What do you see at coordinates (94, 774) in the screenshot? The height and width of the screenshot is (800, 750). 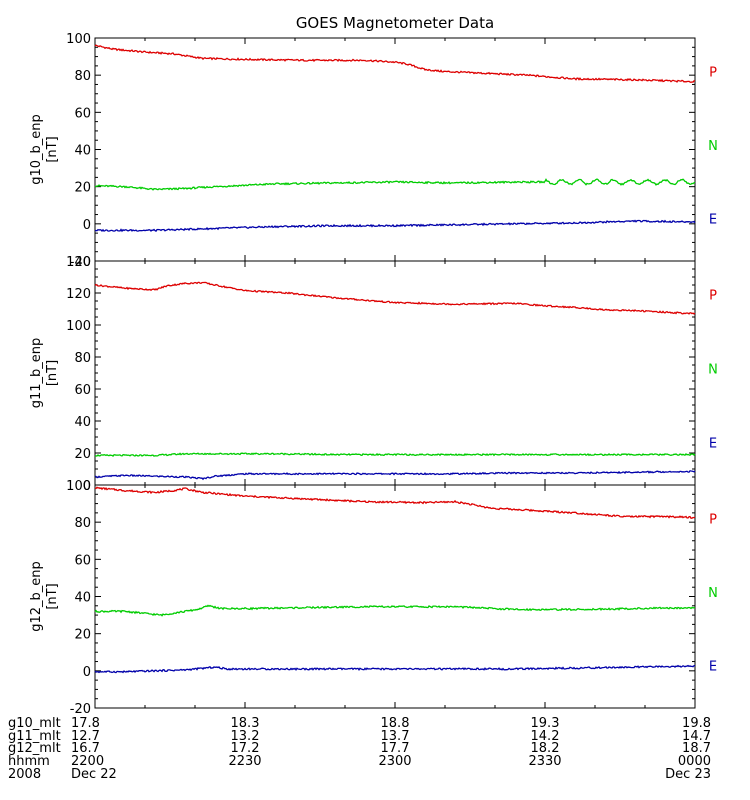 I see `bottom-row-value: Dec 22` at bounding box center [94, 774].